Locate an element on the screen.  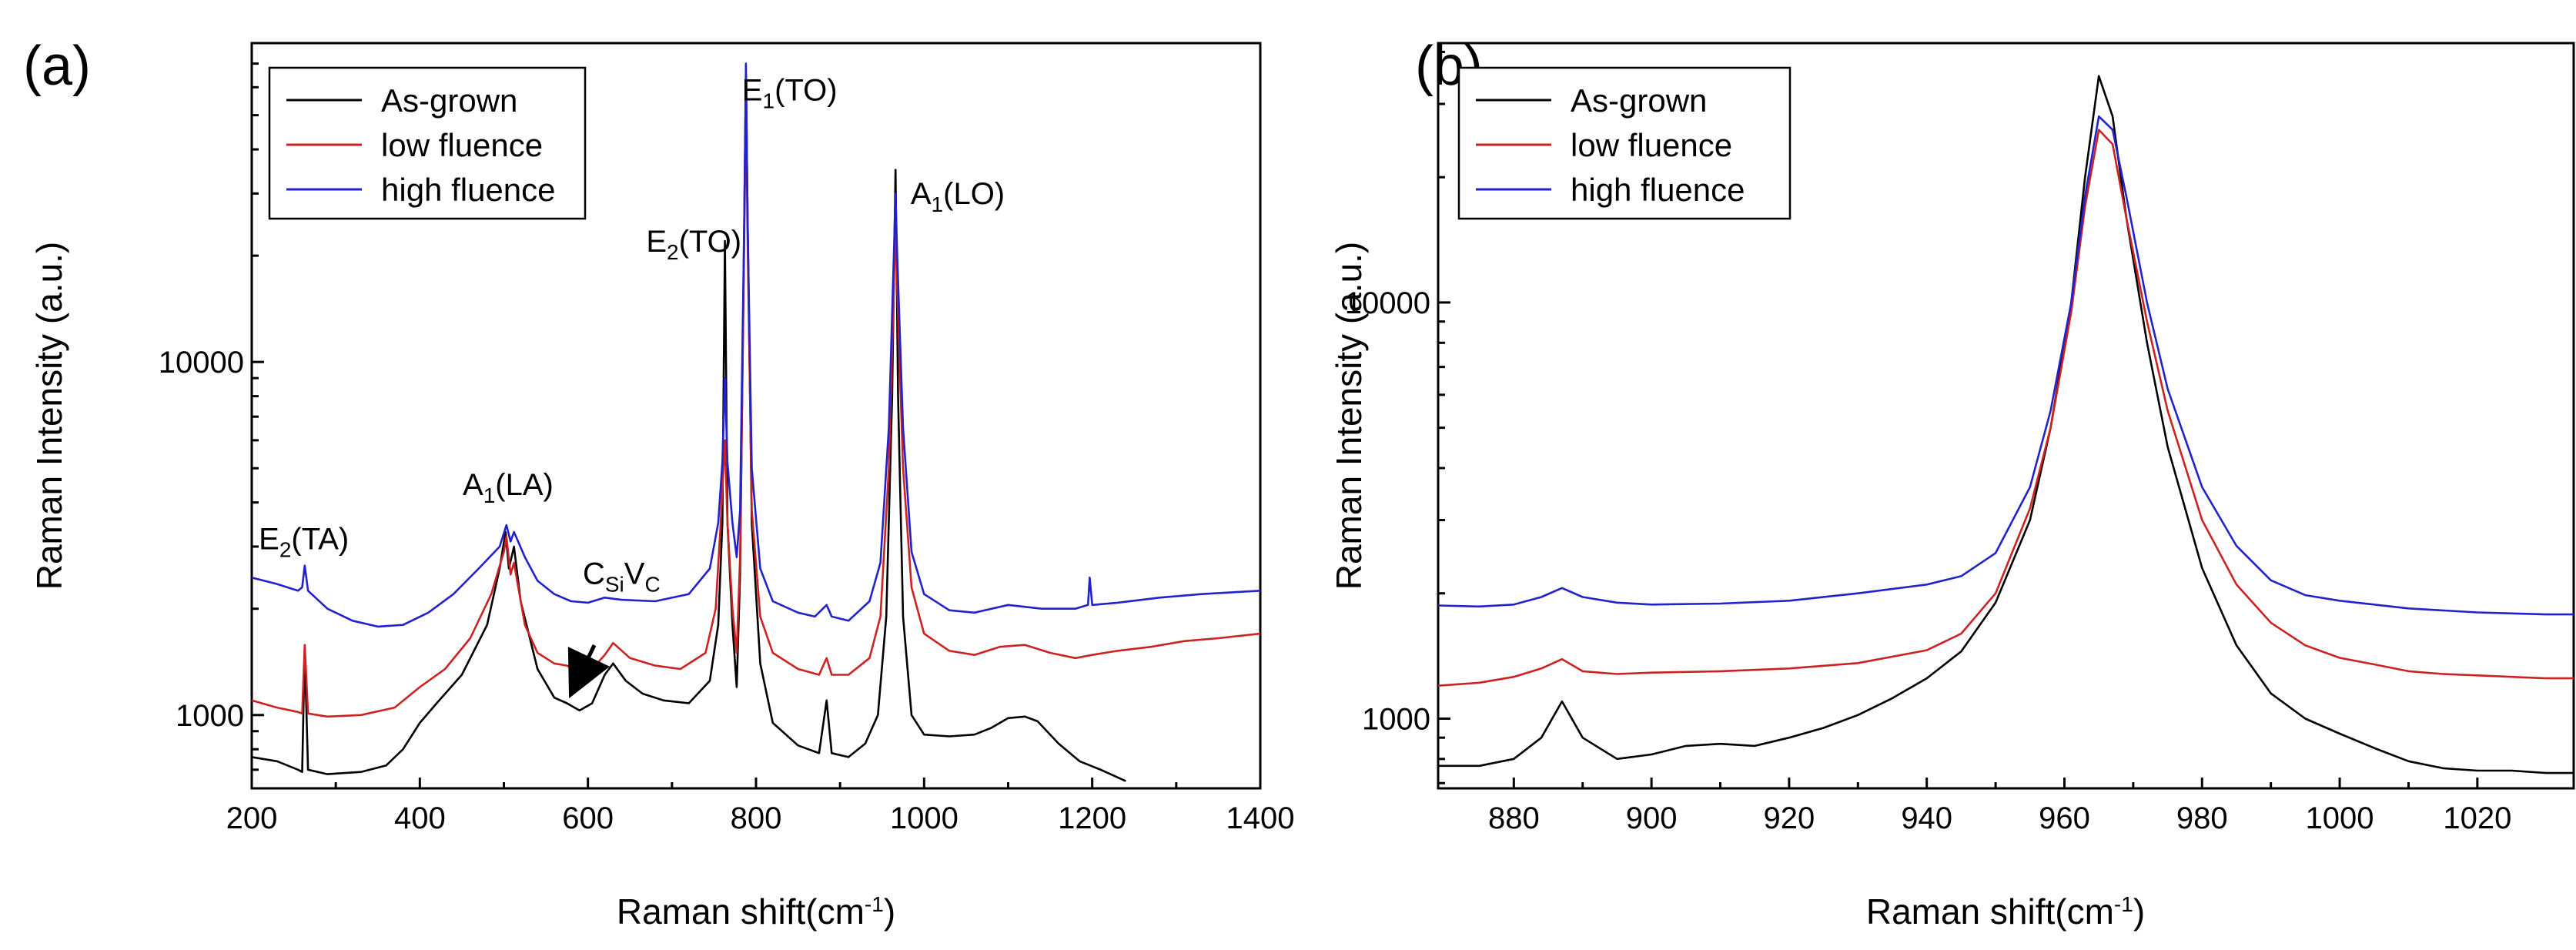
annotation-a1-la: A1(LA) is located at coordinates (509, 487).